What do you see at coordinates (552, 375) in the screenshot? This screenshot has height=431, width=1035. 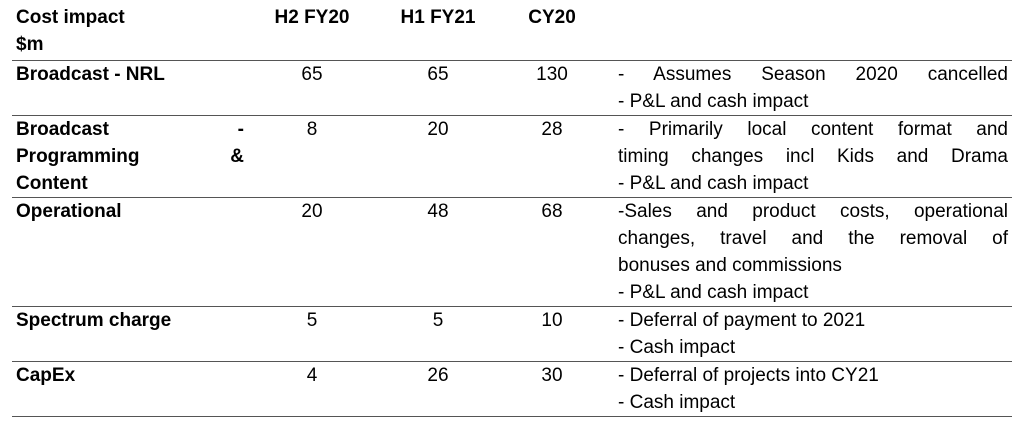 I see `cell-cy20: 30` at bounding box center [552, 375].